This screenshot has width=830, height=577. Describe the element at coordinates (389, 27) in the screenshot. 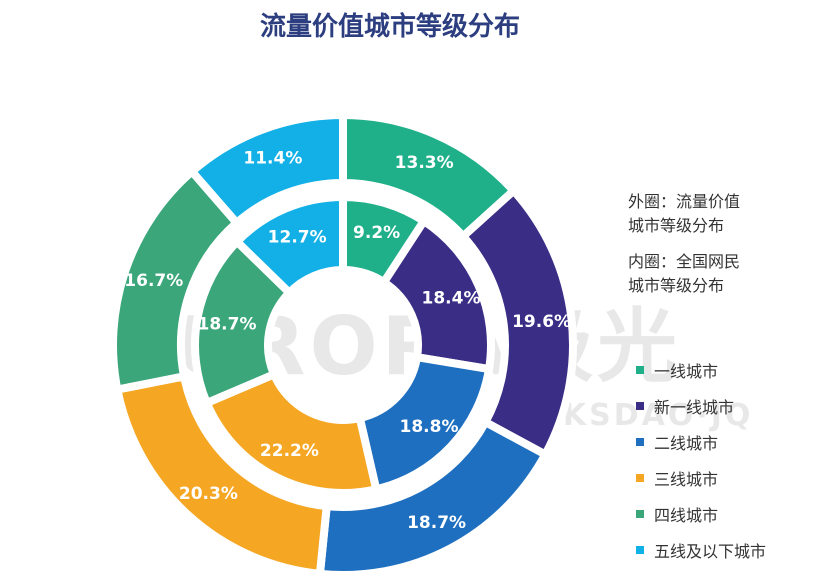

I see `chart-title: 流量价值城市等级分布` at that location.